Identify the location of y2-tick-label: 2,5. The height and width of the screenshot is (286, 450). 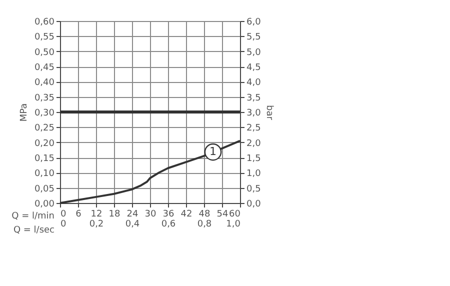
(253, 129).